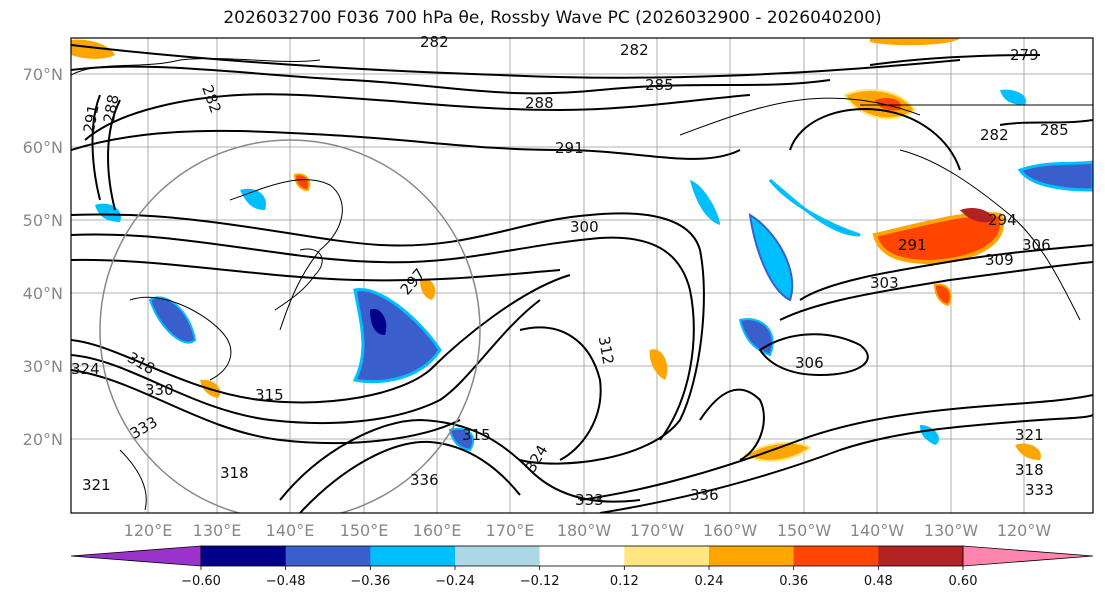 The width and height of the screenshot is (1105, 606). Describe the element at coordinates (999, 260) in the screenshot. I see `contour-label: 309` at that location.